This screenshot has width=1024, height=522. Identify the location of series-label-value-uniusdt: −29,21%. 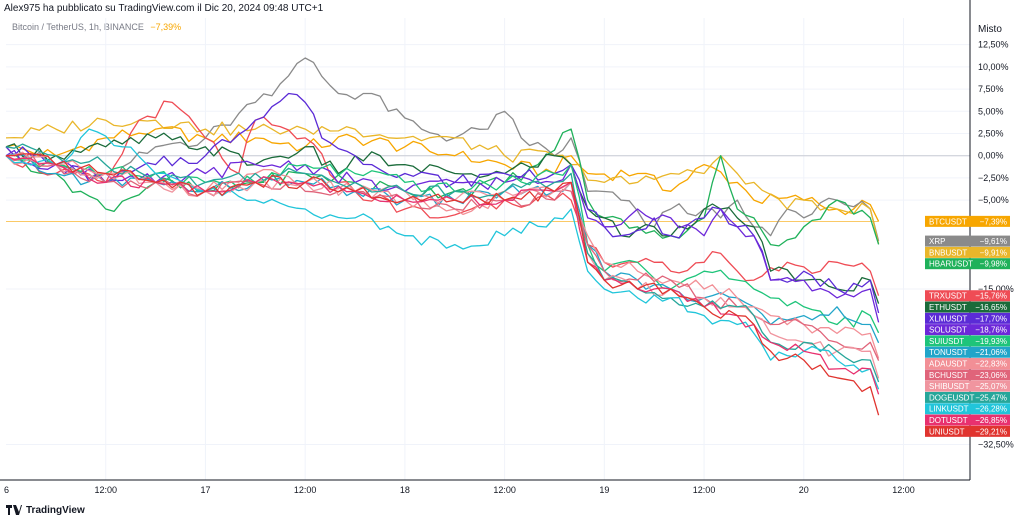
(991, 431).